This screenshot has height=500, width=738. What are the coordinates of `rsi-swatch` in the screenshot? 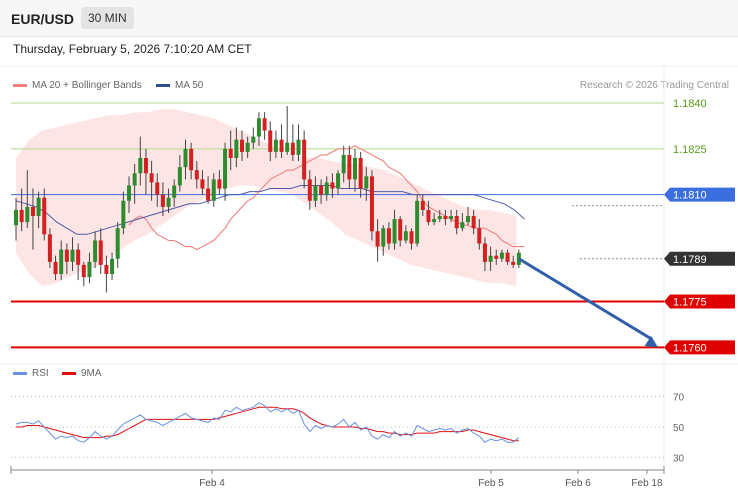 It's located at (20, 373).